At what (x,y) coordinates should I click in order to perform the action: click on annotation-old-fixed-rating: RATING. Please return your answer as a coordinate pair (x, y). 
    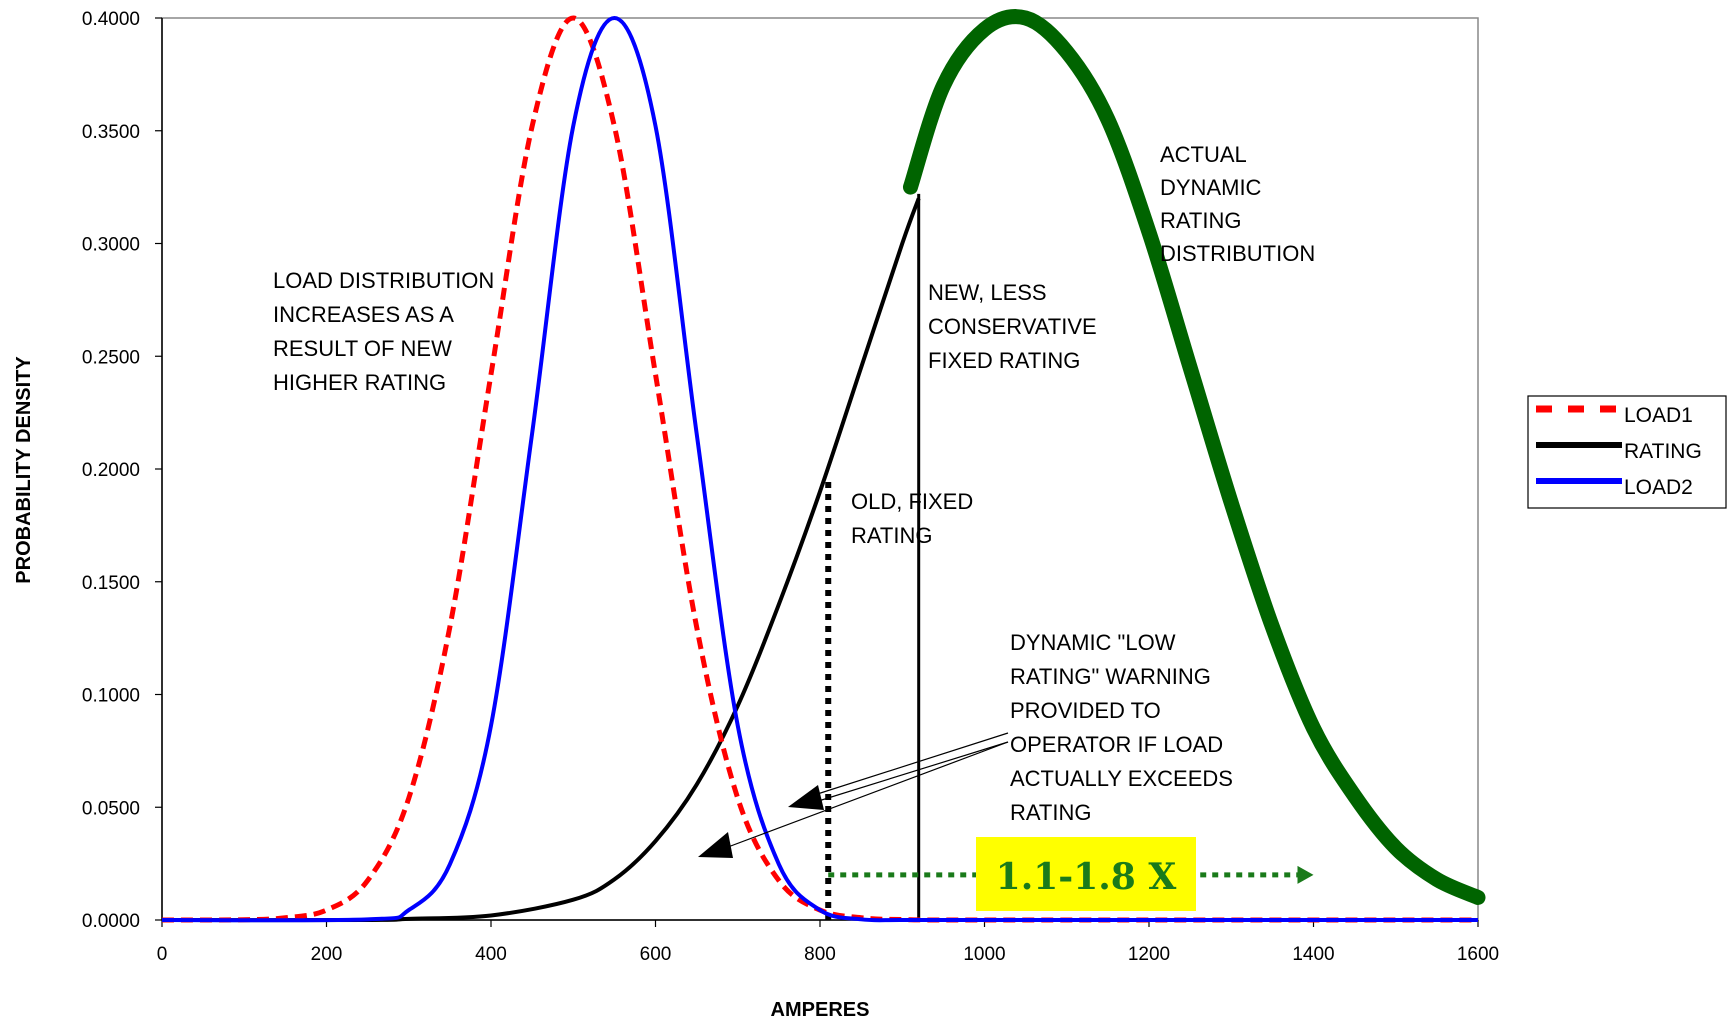
    Looking at the image, I should click on (891, 535).